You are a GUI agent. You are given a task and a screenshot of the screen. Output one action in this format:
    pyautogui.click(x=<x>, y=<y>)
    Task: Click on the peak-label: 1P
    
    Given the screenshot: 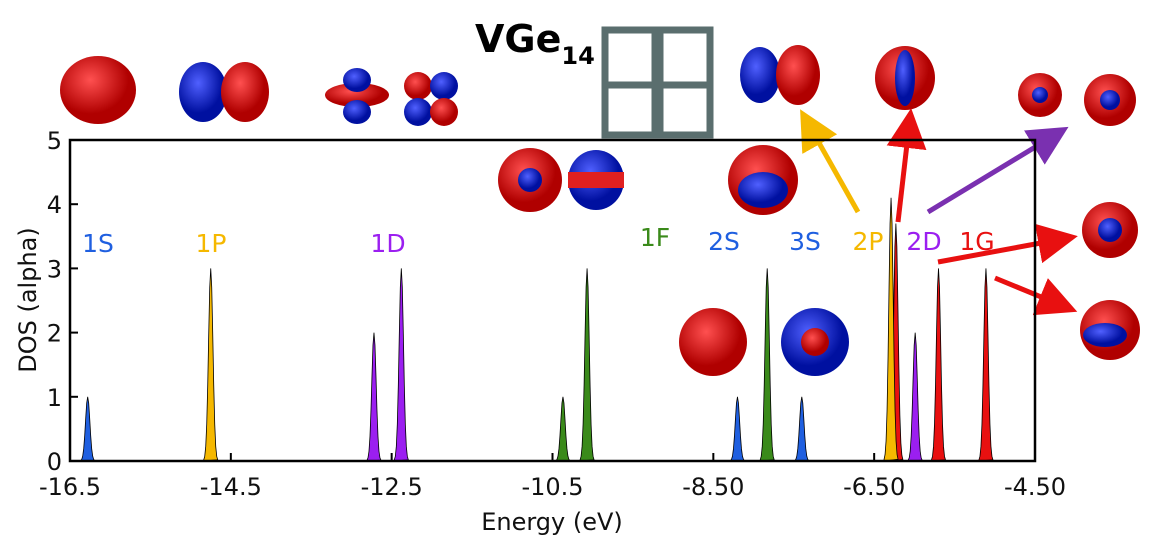 What is the action you would take?
    pyautogui.click(x=211, y=243)
    